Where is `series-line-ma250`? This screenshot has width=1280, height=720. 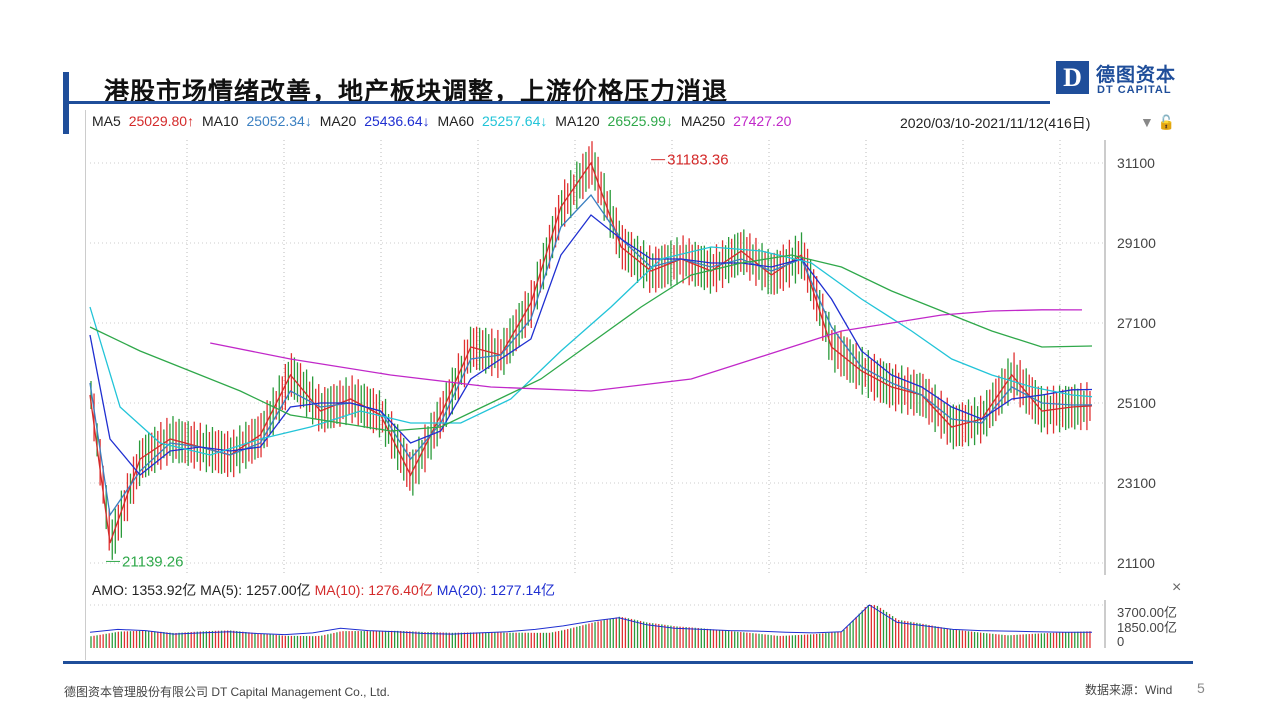 series-line-ma250 is located at coordinates (646, 350).